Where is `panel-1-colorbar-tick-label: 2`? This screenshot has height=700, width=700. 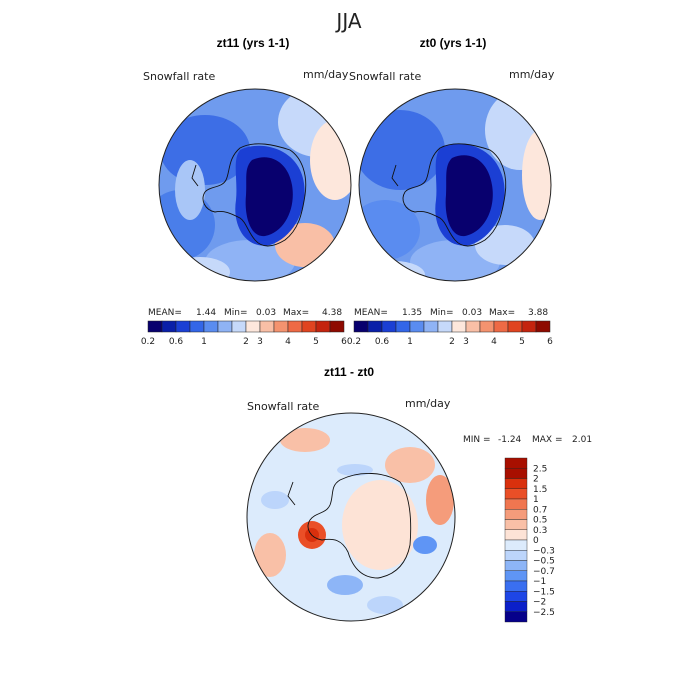 panel-1-colorbar-tick-label: 2 is located at coordinates (246, 342).